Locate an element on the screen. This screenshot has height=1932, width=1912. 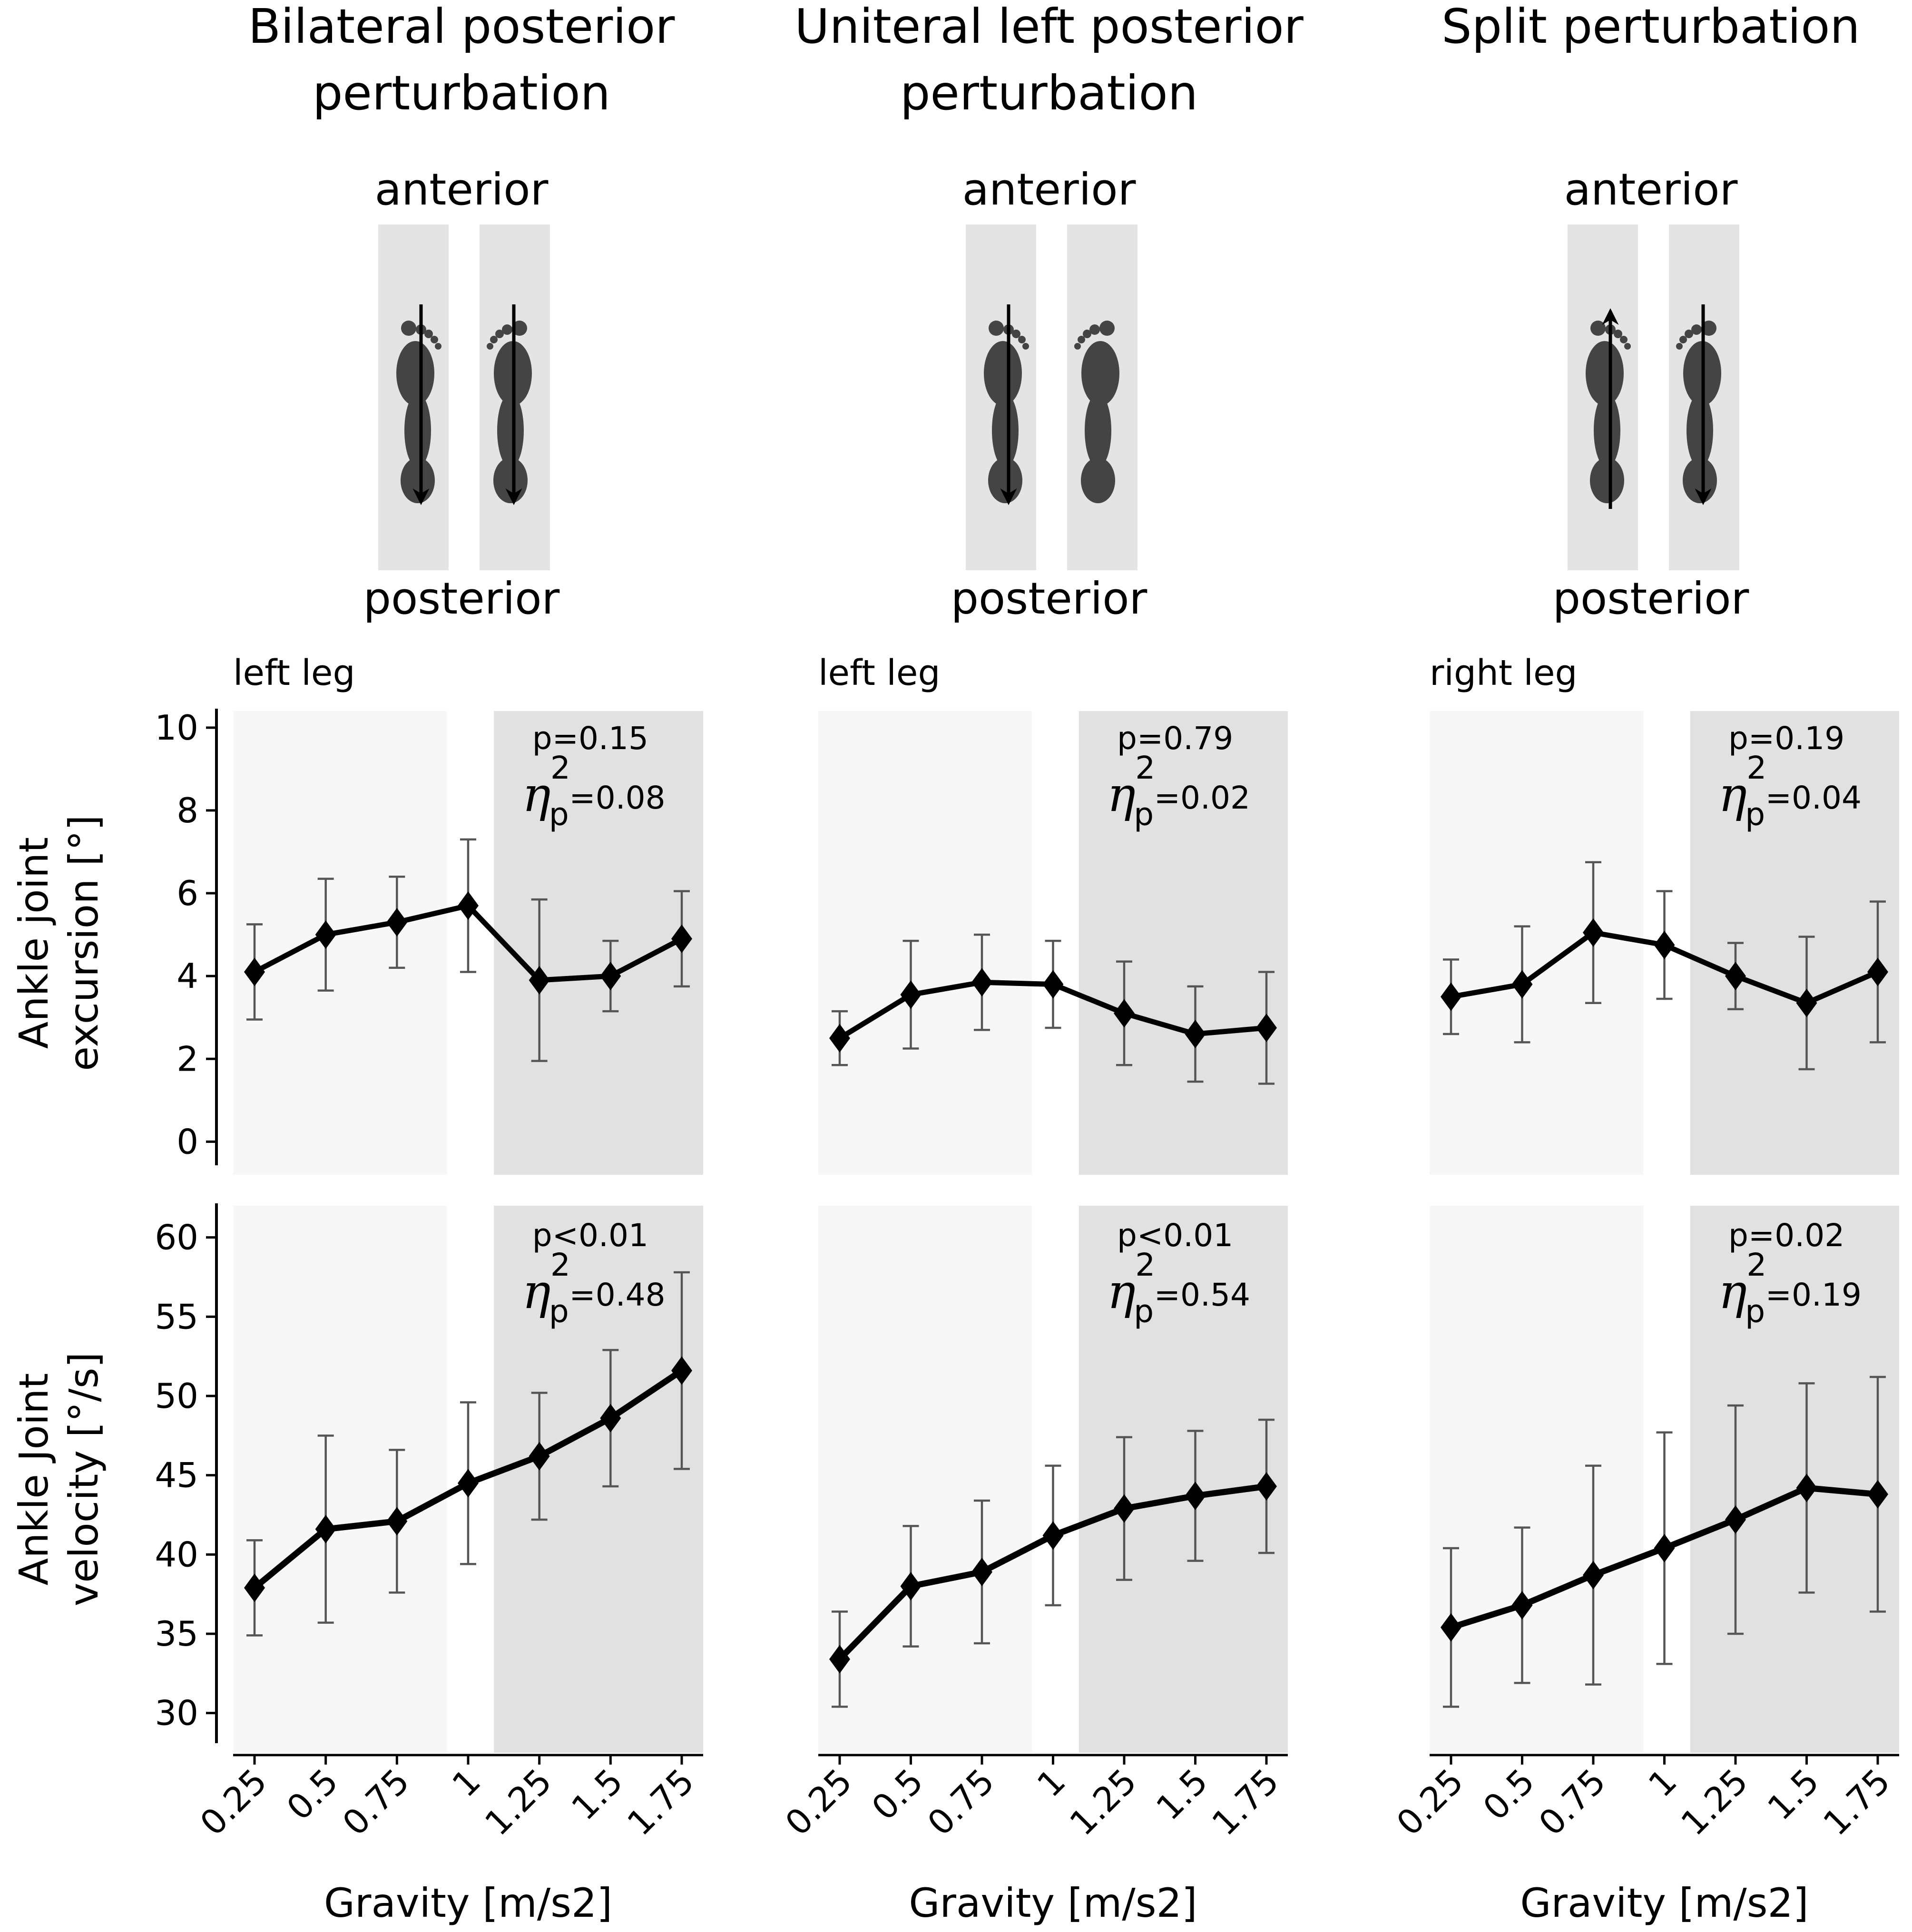
y-tick-label: 10 is located at coordinates (176, 728).